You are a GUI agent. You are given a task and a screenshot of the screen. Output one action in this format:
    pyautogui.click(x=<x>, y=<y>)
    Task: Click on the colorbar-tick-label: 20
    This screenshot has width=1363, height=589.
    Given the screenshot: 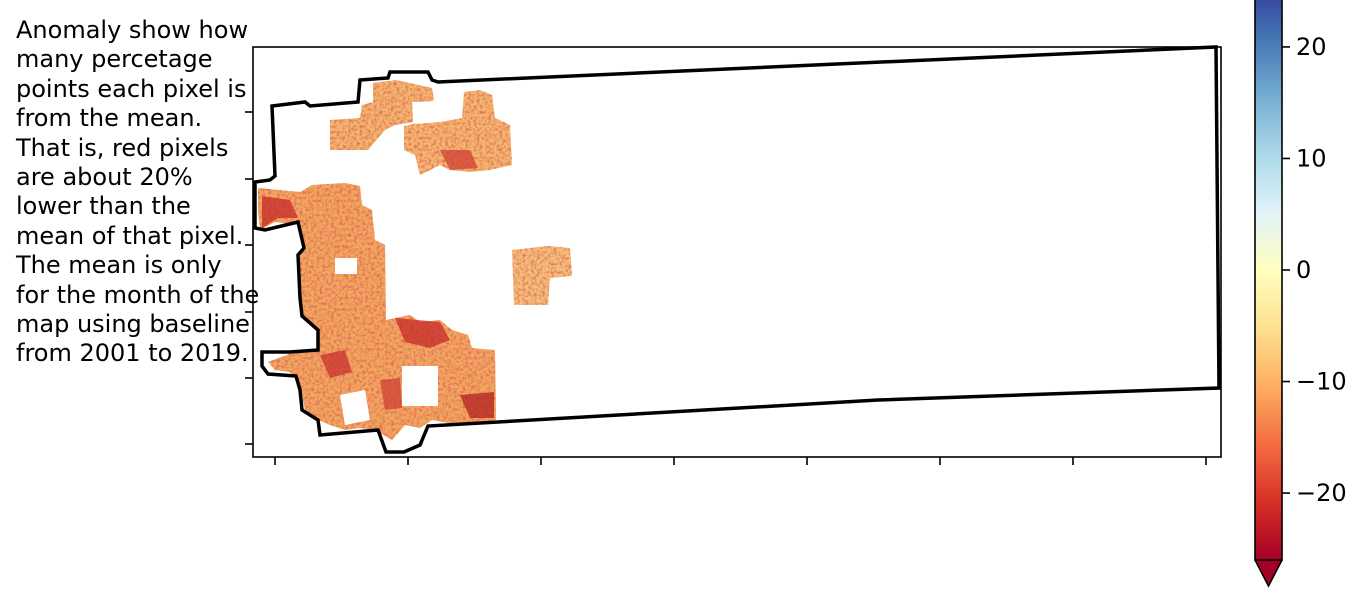 What is the action you would take?
    pyautogui.click(x=1311, y=47)
    